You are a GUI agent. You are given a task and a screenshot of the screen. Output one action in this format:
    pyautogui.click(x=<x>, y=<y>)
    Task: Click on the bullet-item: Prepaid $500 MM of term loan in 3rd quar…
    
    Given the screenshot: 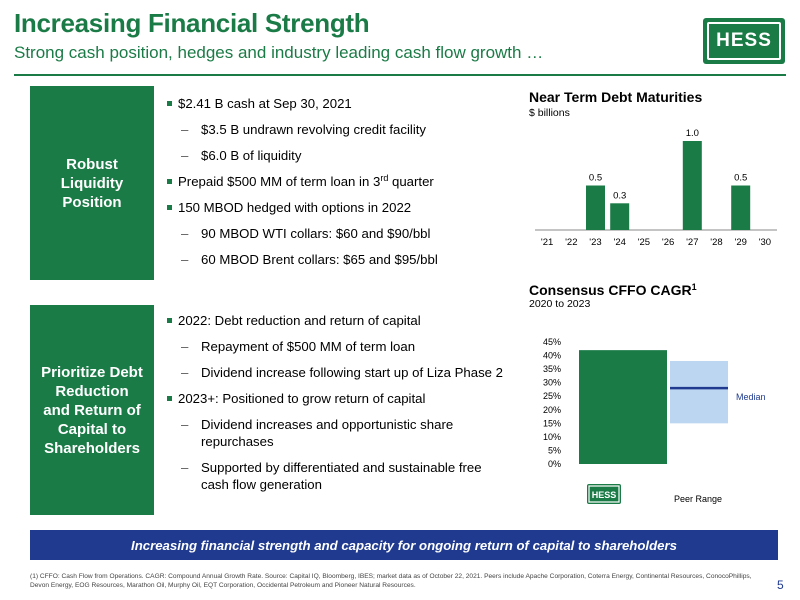 What is the action you would take?
    pyautogui.click(x=336, y=181)
    